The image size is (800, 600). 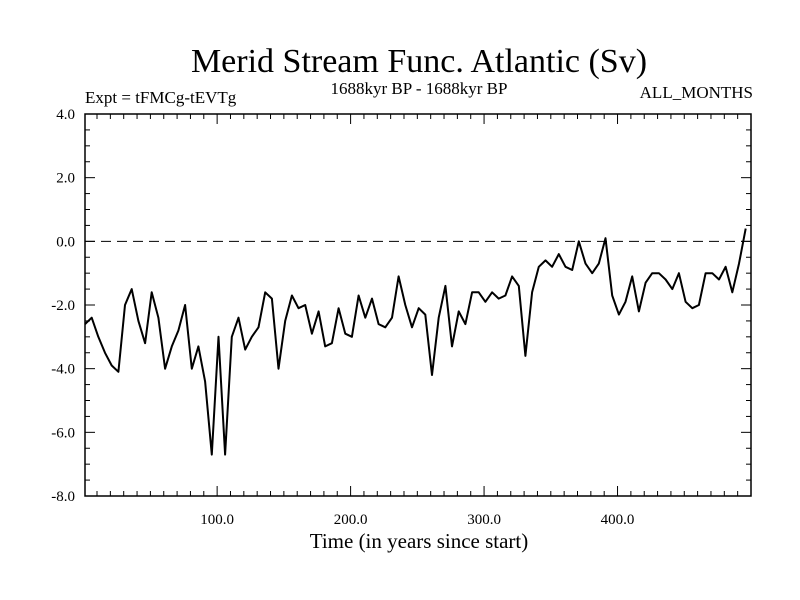 I want to click on y-tick-label: 4.0, so click(x=65, y=115).